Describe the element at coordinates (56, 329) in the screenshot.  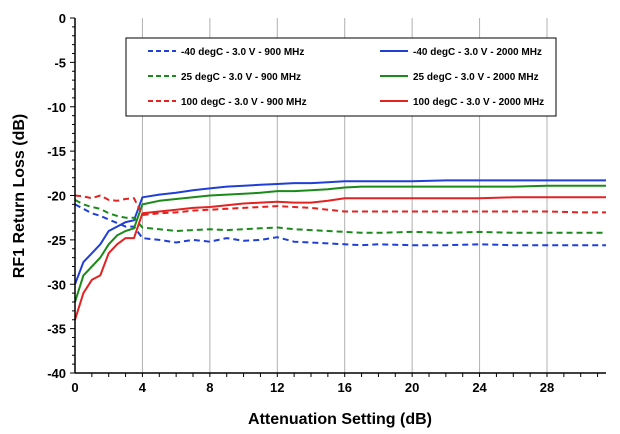
I see `y-tick-label: -35` at that location.